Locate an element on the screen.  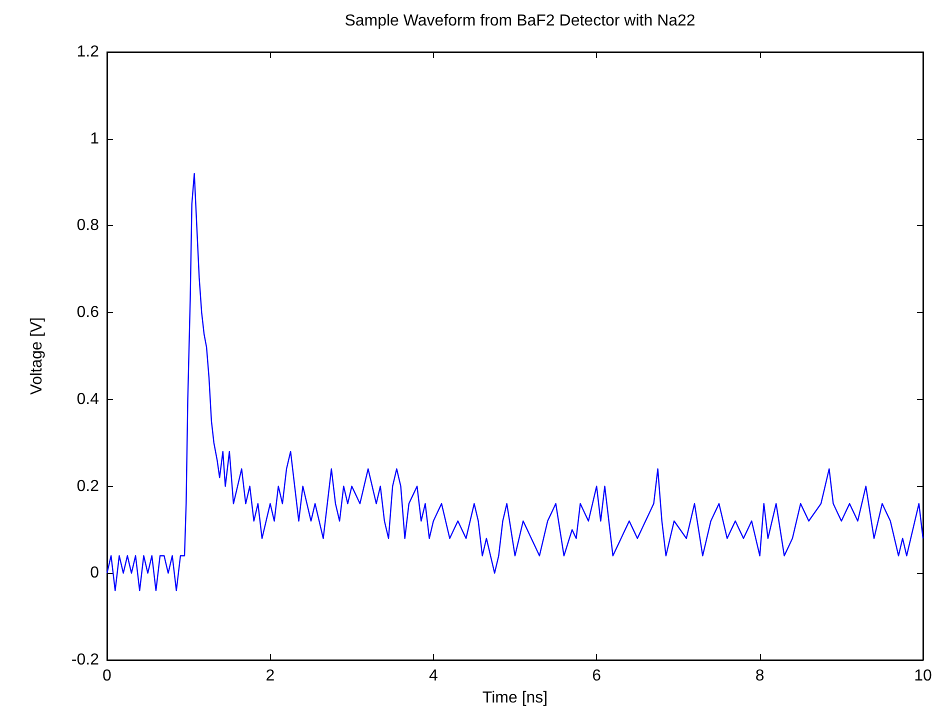
x-axis-title: Time [ns] is located at coordinates (515, 698).